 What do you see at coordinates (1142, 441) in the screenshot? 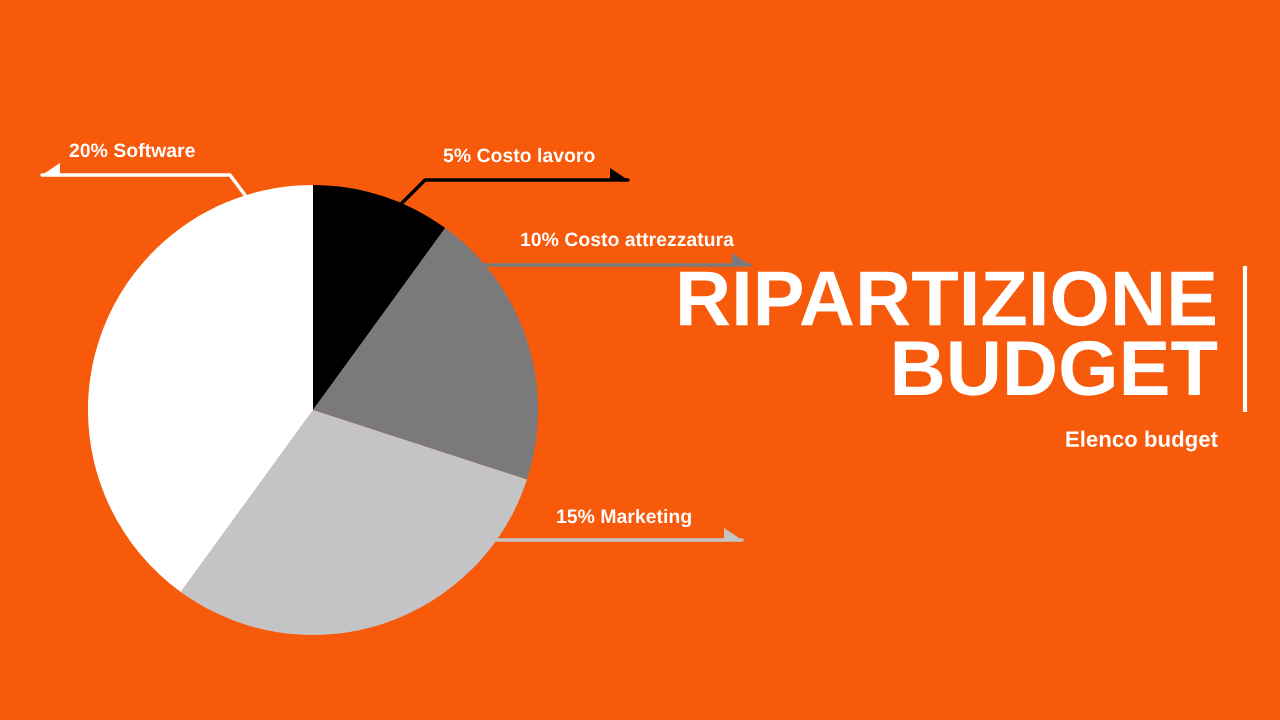
I see `text: Elenco budget` at bounding box center [1142, 441].